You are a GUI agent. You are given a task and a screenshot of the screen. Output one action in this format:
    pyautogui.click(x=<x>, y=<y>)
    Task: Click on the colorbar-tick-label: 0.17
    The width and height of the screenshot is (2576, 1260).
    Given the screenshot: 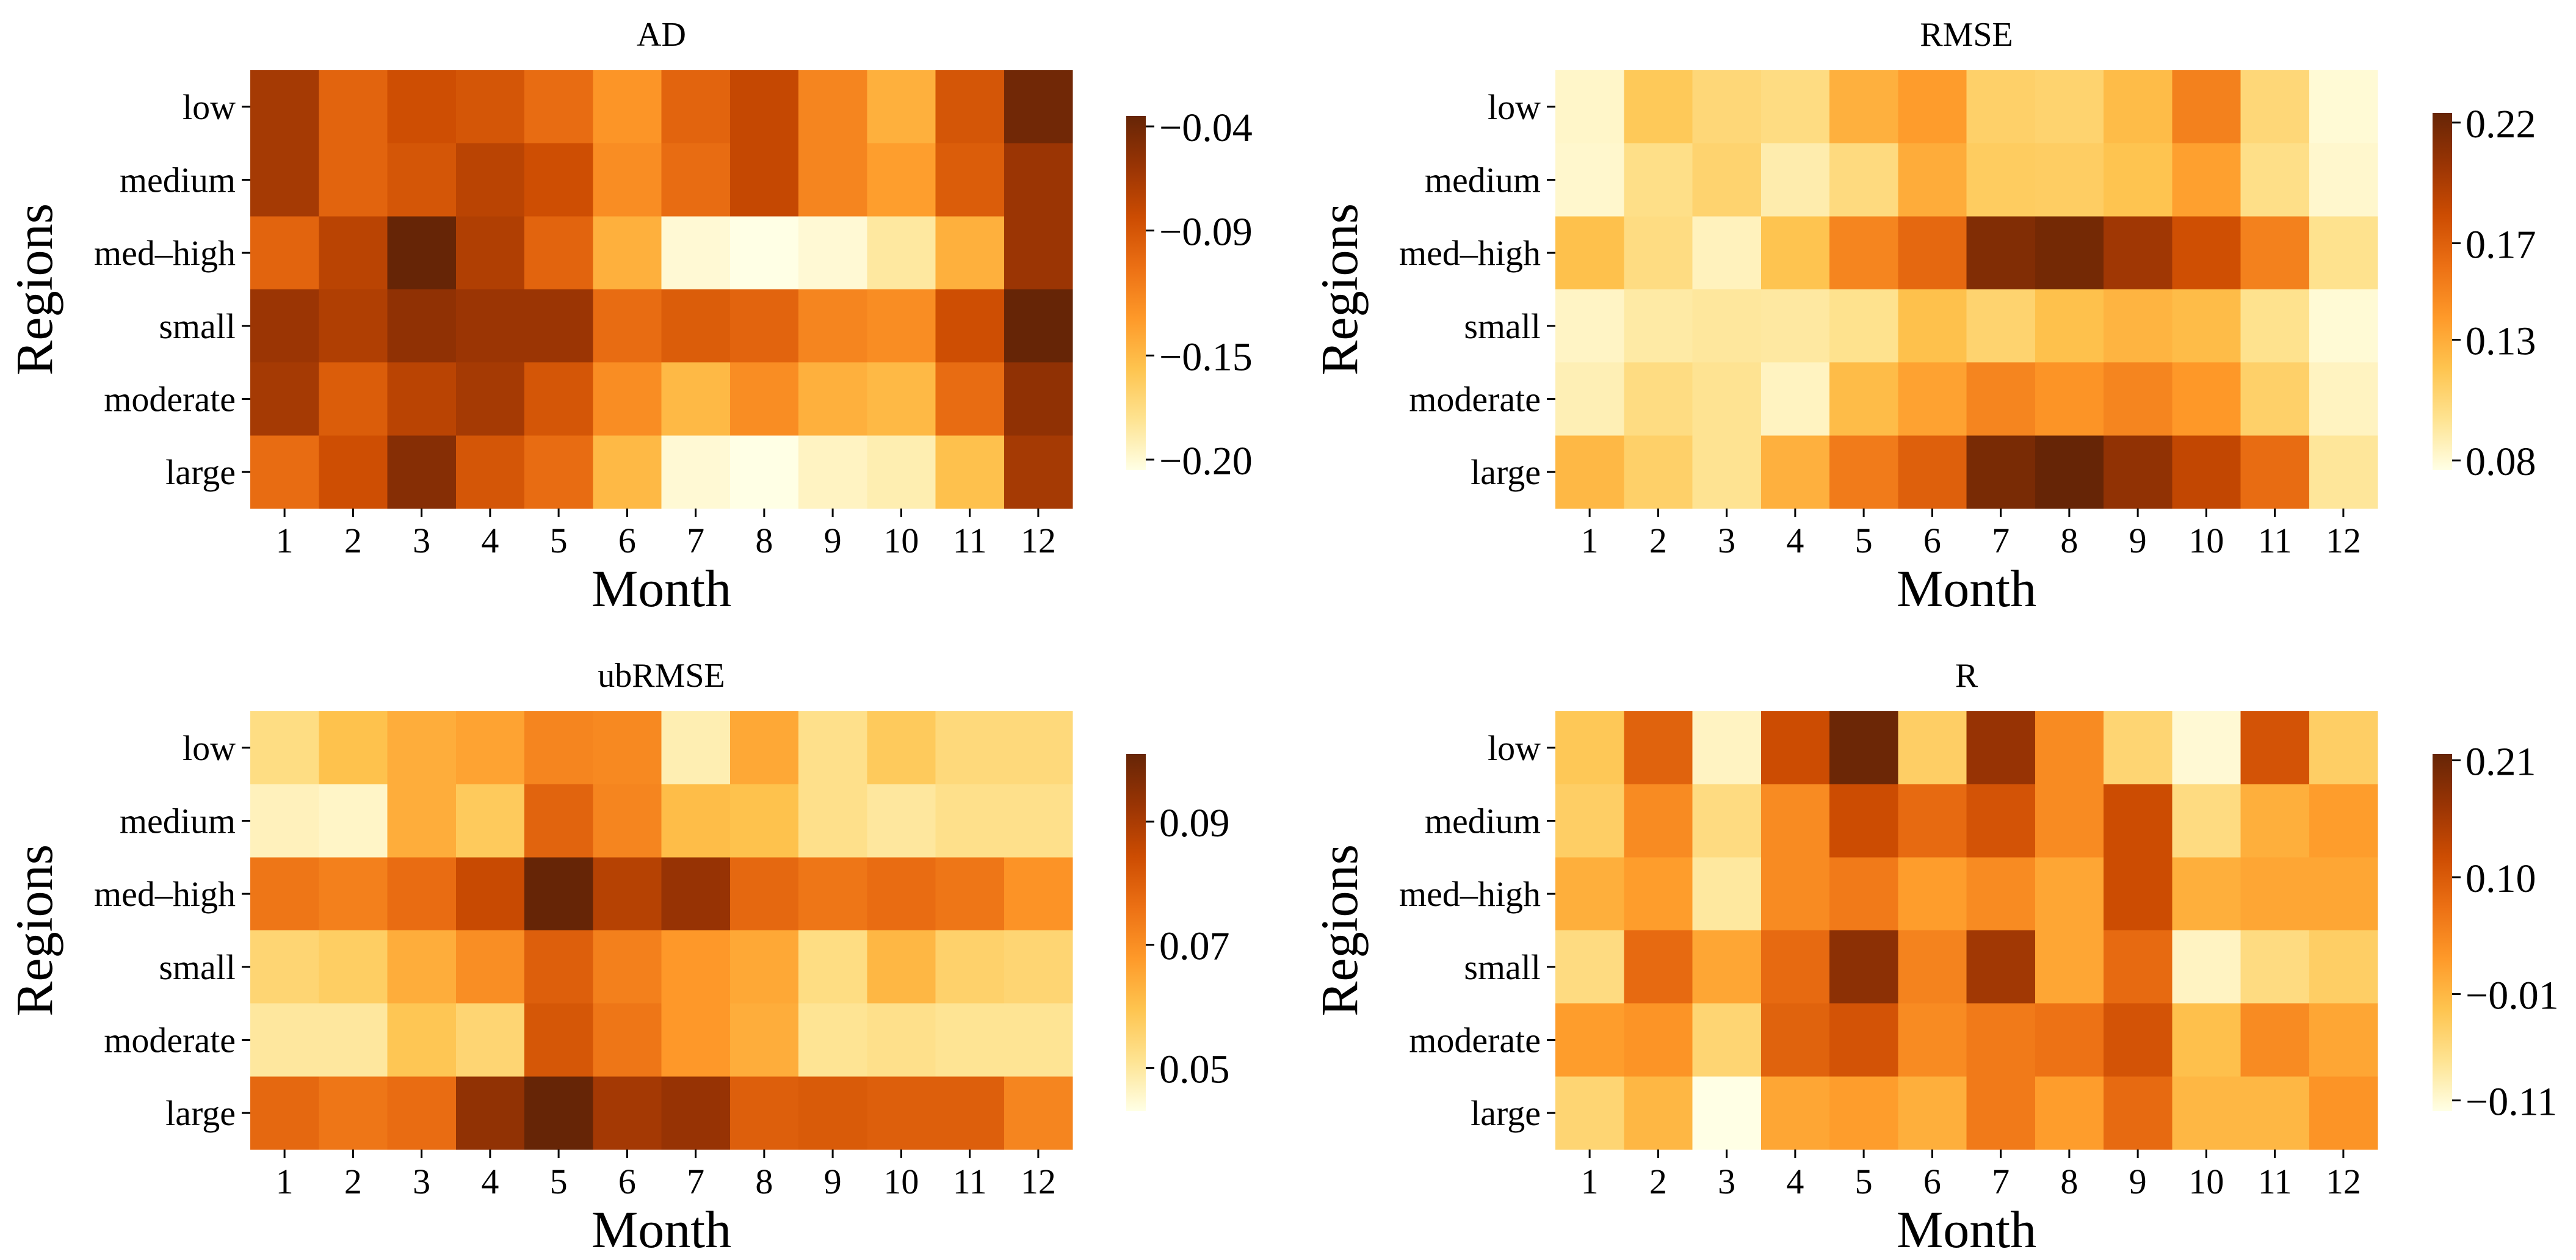 What is the action you would take?
    pyautogui.click(x=2501, y=244)
    